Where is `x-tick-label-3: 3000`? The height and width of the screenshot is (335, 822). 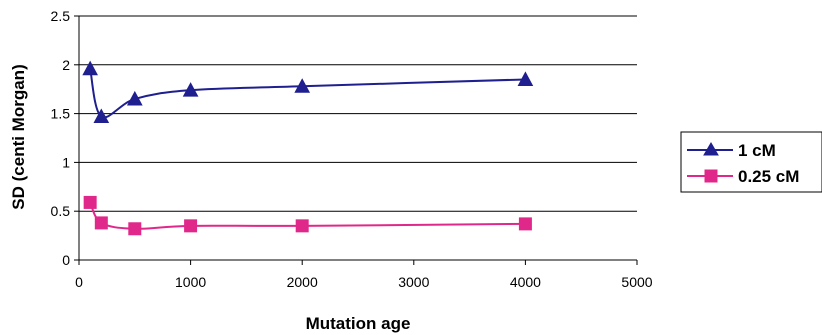 x-tick-label-3: 3000 is located at coordinates (413, 282).